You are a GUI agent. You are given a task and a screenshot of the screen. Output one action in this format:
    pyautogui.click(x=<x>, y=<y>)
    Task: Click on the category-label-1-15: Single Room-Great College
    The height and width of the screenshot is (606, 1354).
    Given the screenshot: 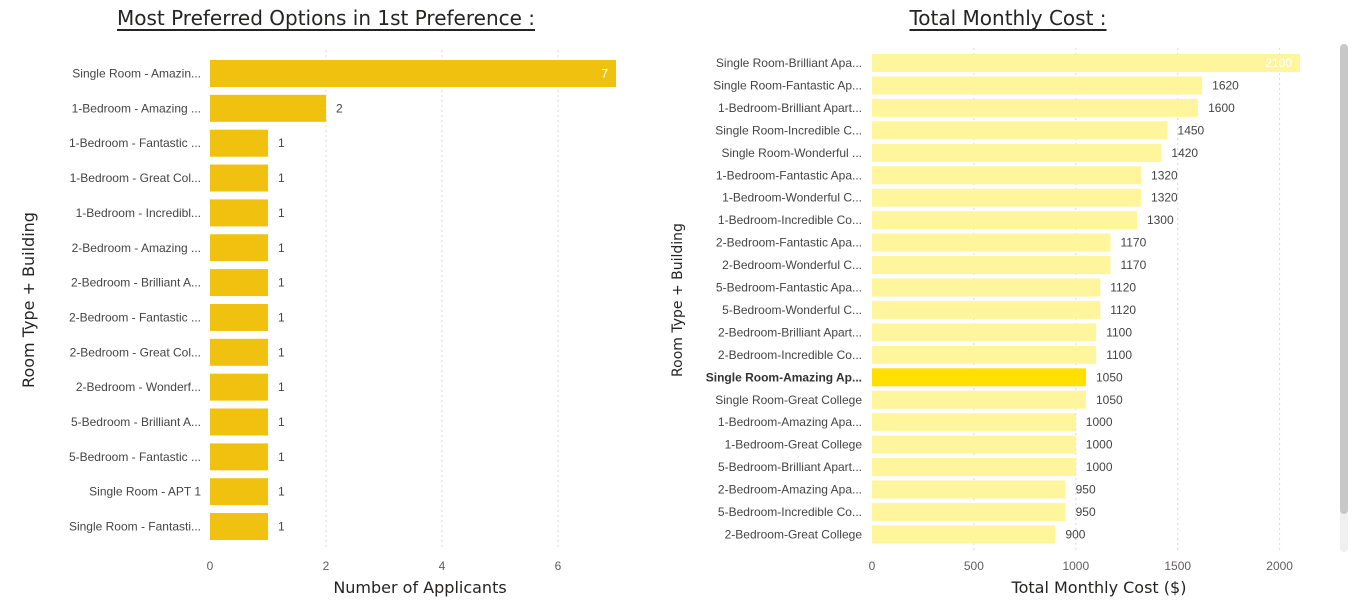 What is the action you would take?
    pyautogui.click(x=788, y=400)
    